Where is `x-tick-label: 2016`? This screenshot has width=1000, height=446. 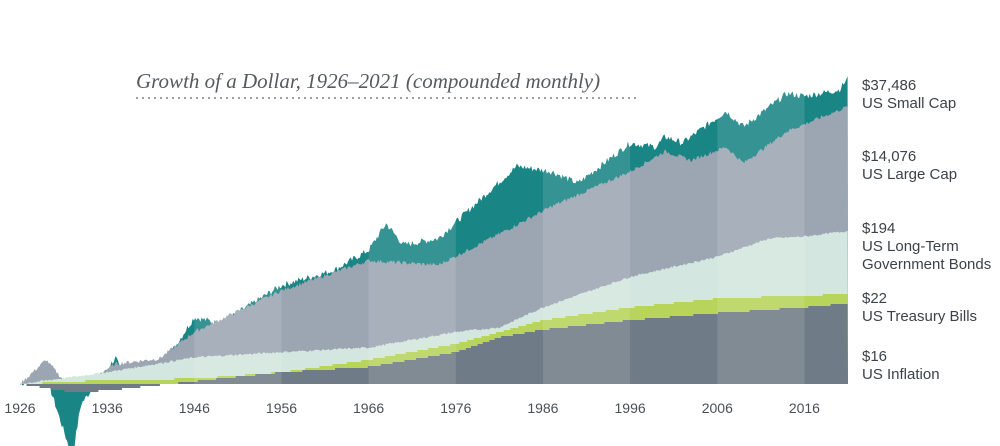
x-tick-label: 2016 is located at coordinates (804, 408).